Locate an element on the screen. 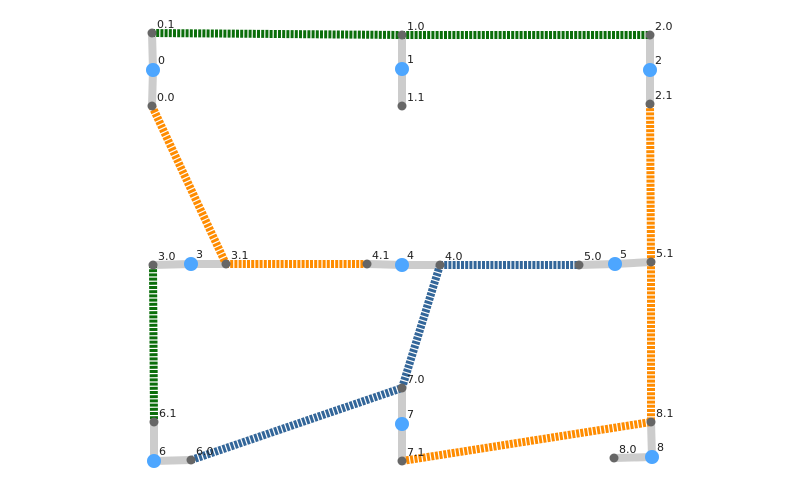  port-1.1 is located at coordinates (402, 106).